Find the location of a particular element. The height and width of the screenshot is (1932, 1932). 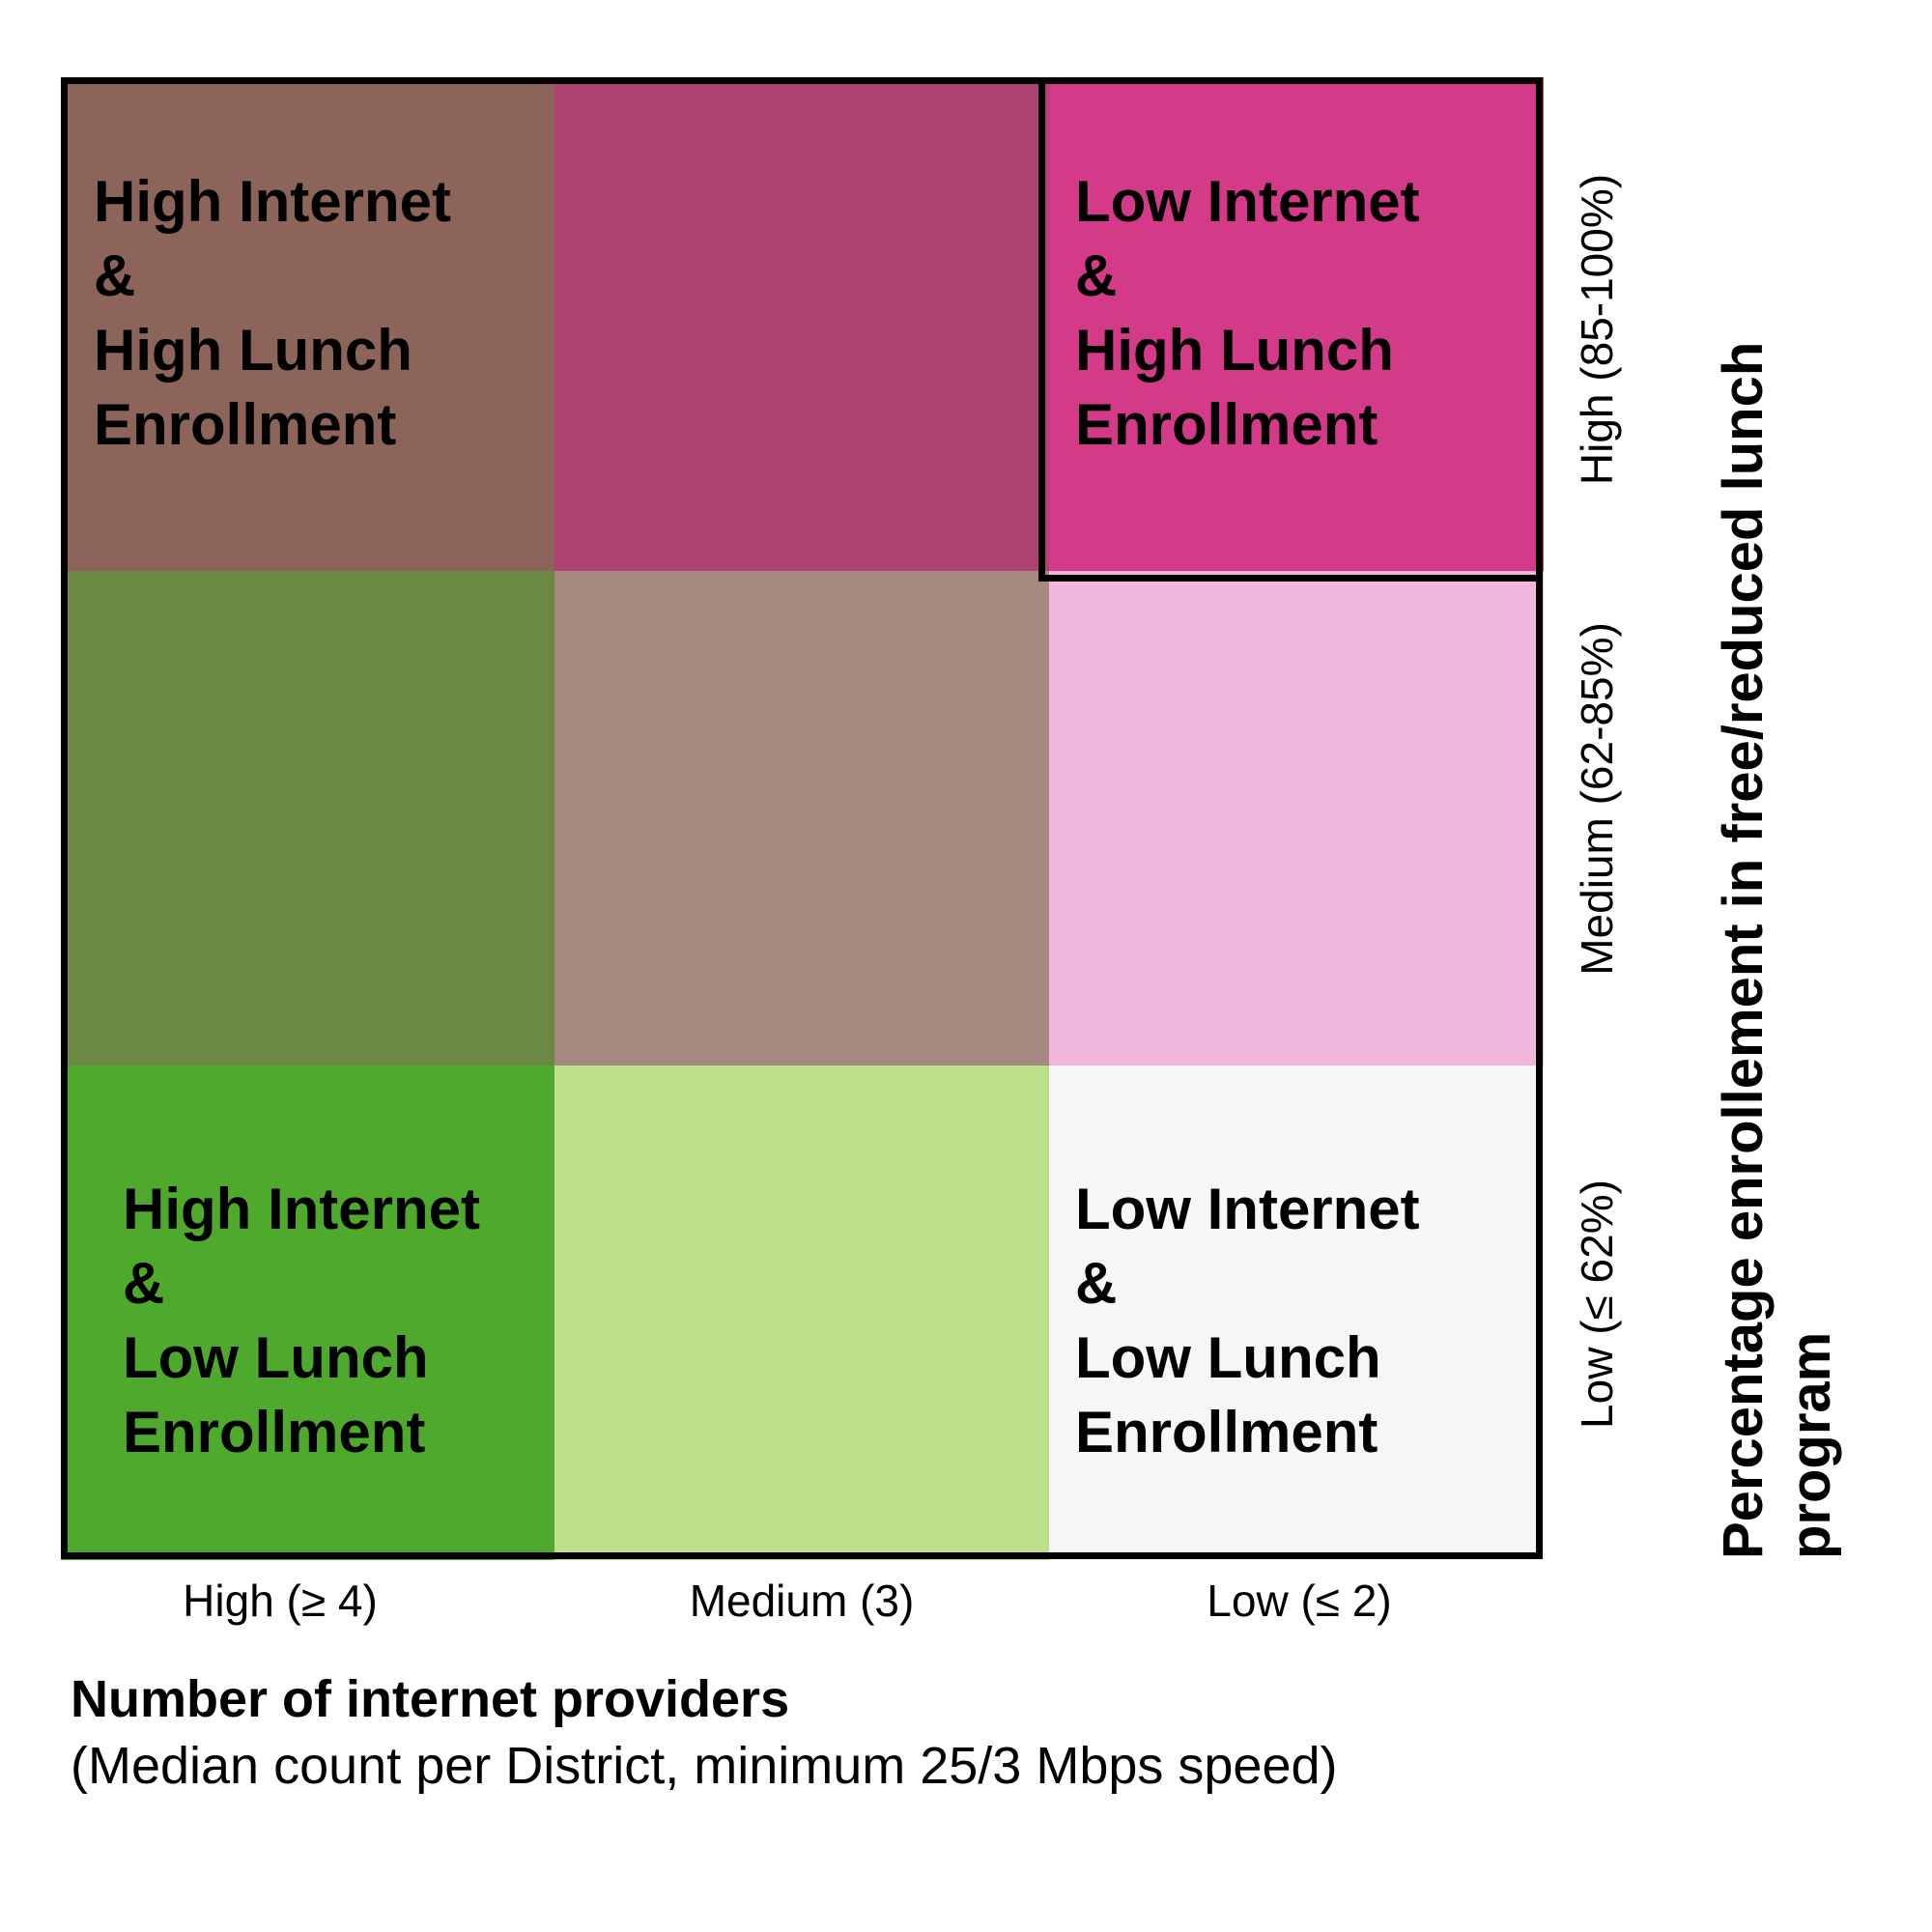

x-axis-title: Number of internet providers is located at coordinates (430, 1699).